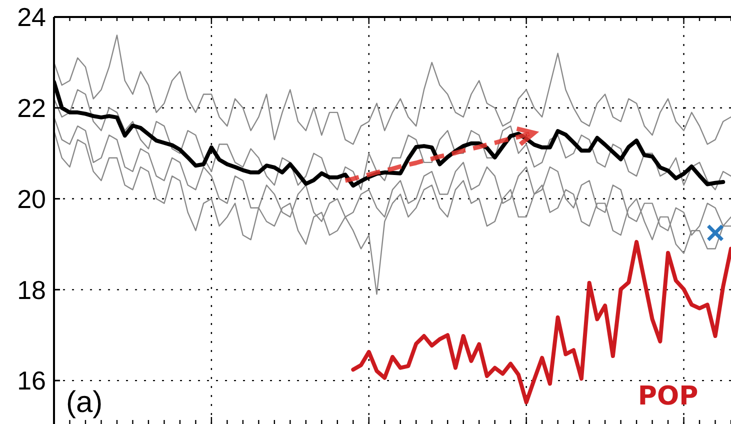 The image size is (731, 424). I want to click on y-tick-label: 18, so click(31, 289).